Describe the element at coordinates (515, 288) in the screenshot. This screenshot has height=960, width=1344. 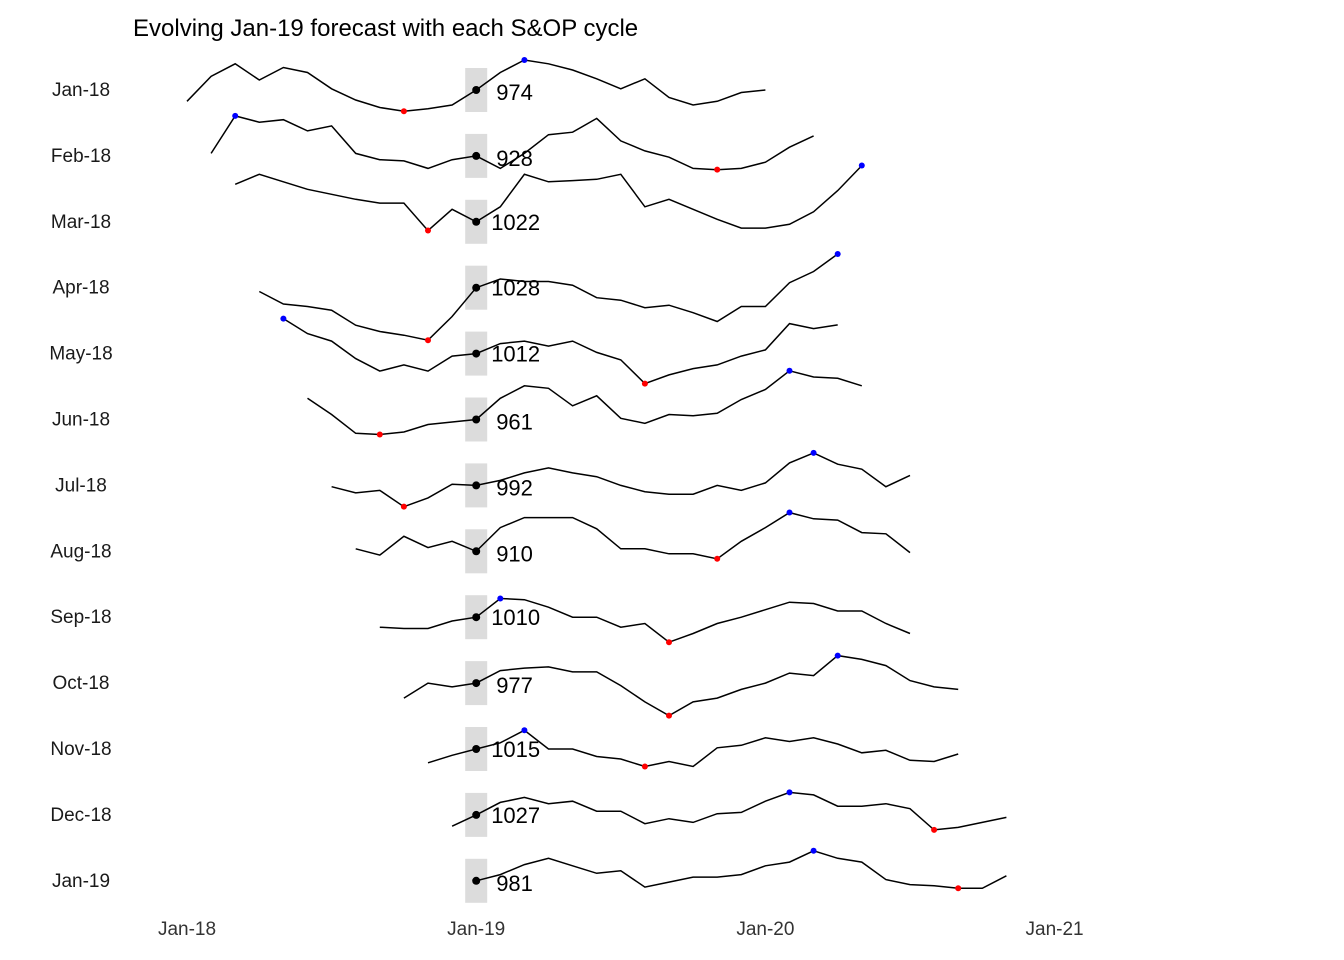
I see `data-label: 1028` at that location.